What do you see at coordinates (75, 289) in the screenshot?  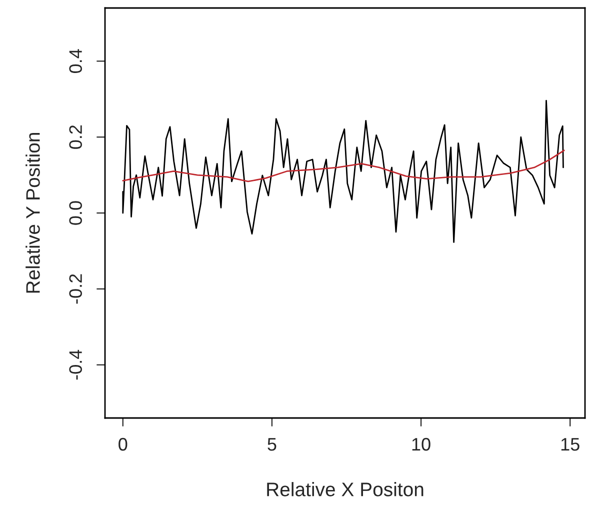 I see `y-tick-label: -0.2` at bounding box center [75, 289].